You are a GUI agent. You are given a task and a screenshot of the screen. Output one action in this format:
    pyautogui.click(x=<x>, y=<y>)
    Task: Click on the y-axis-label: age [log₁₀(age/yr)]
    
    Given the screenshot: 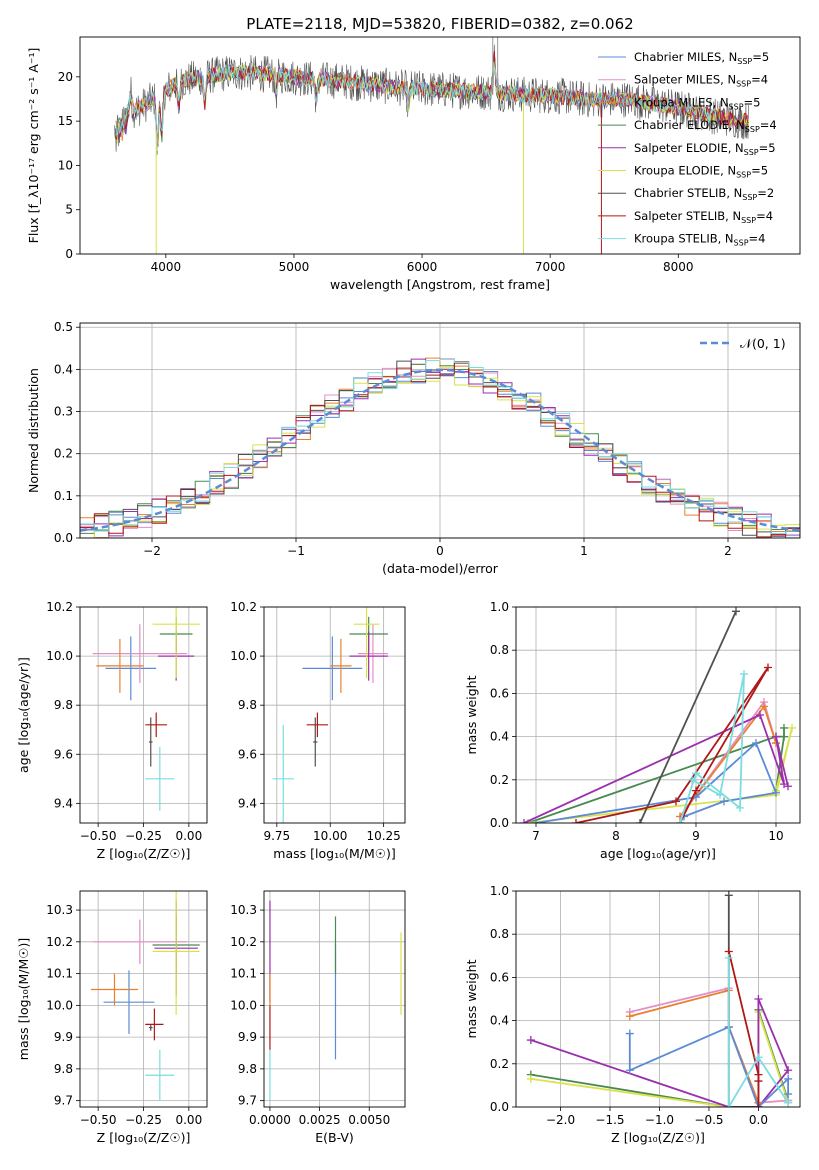 What is the action you would take?
    pyautogui.click(x=23, y=715)
    